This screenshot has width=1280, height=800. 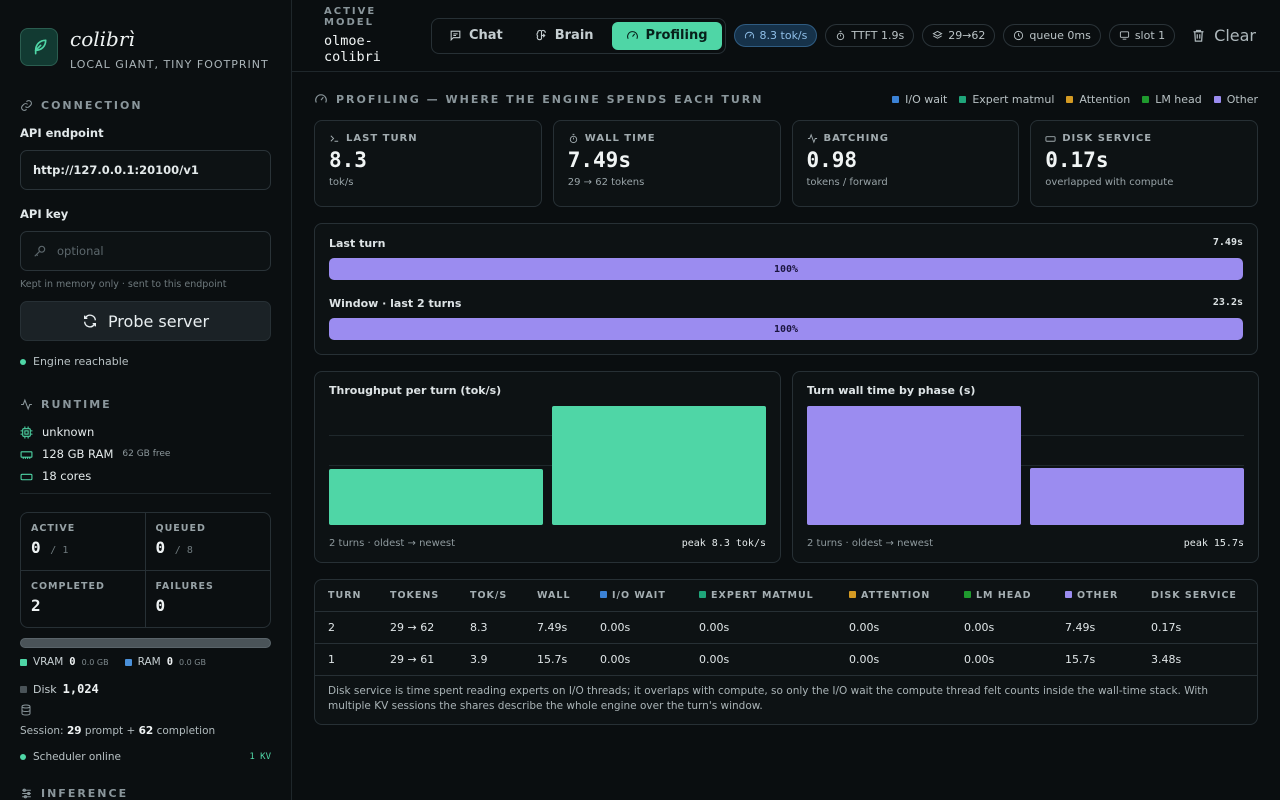 What do you see at coordinates (346, 627) in the screenshot?
I see `table-cell: 2` at bounding box center [346, 627].